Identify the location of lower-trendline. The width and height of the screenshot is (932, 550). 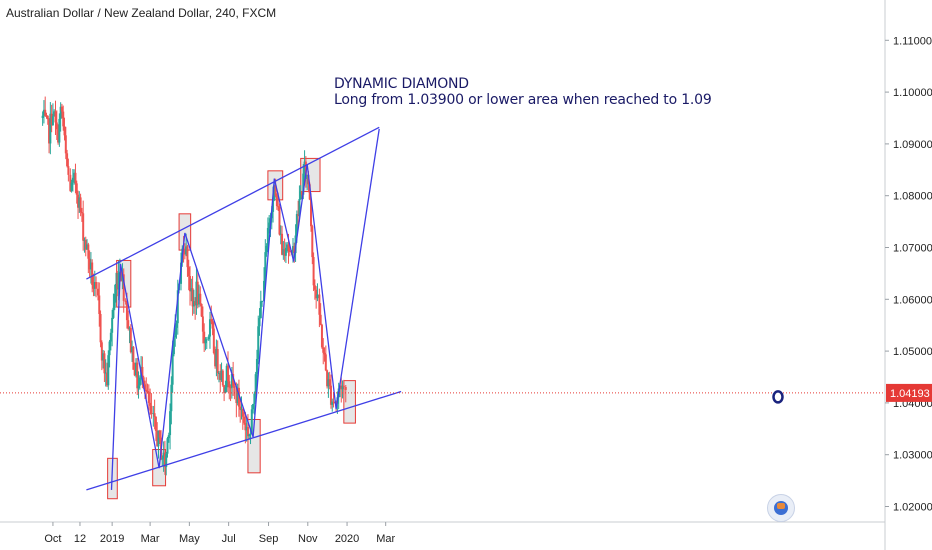
(244, 440).